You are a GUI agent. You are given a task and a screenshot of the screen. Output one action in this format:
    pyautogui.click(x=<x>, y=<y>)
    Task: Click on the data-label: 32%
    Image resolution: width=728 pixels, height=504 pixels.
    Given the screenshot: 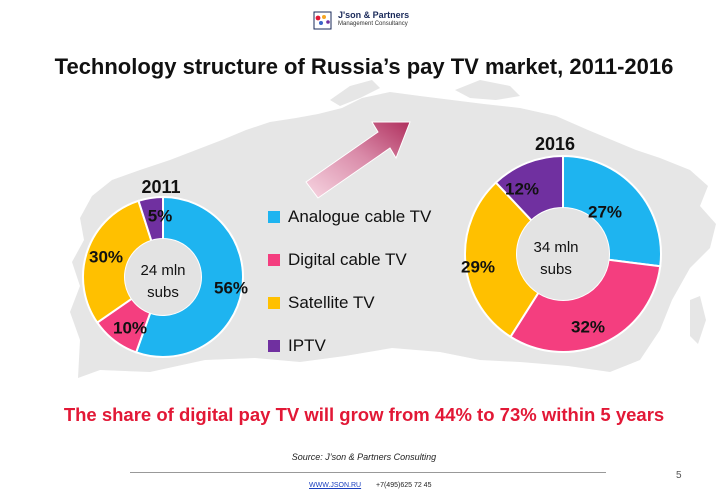 What is the action you would take?
    pyautogui.click(x=588, y=326)
    